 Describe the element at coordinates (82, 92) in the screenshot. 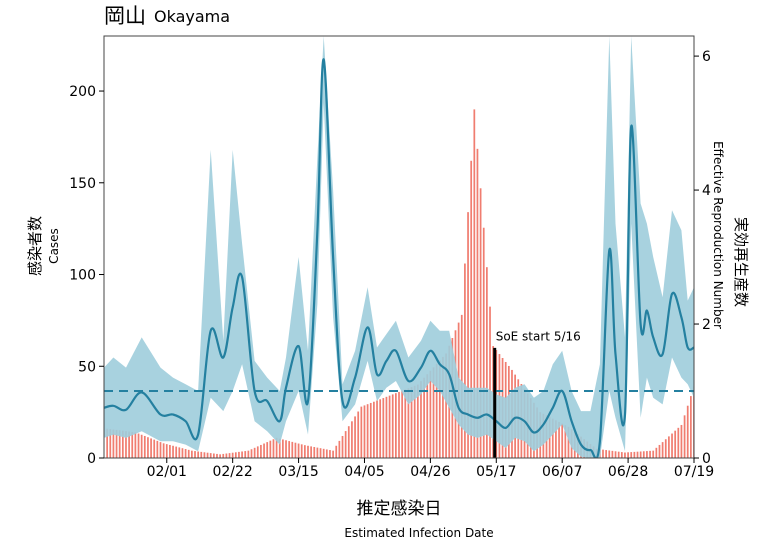

I see `y-tick-label-left: 200` at that location.